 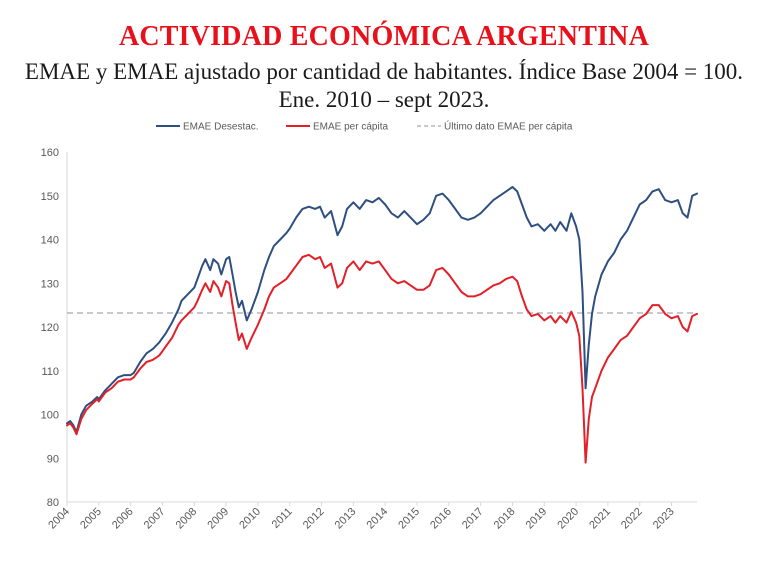 What do you see at coordinates (537, 519) in the screenshot?
I see `x-tick-label: 2019` at bounding box center [537, 519].